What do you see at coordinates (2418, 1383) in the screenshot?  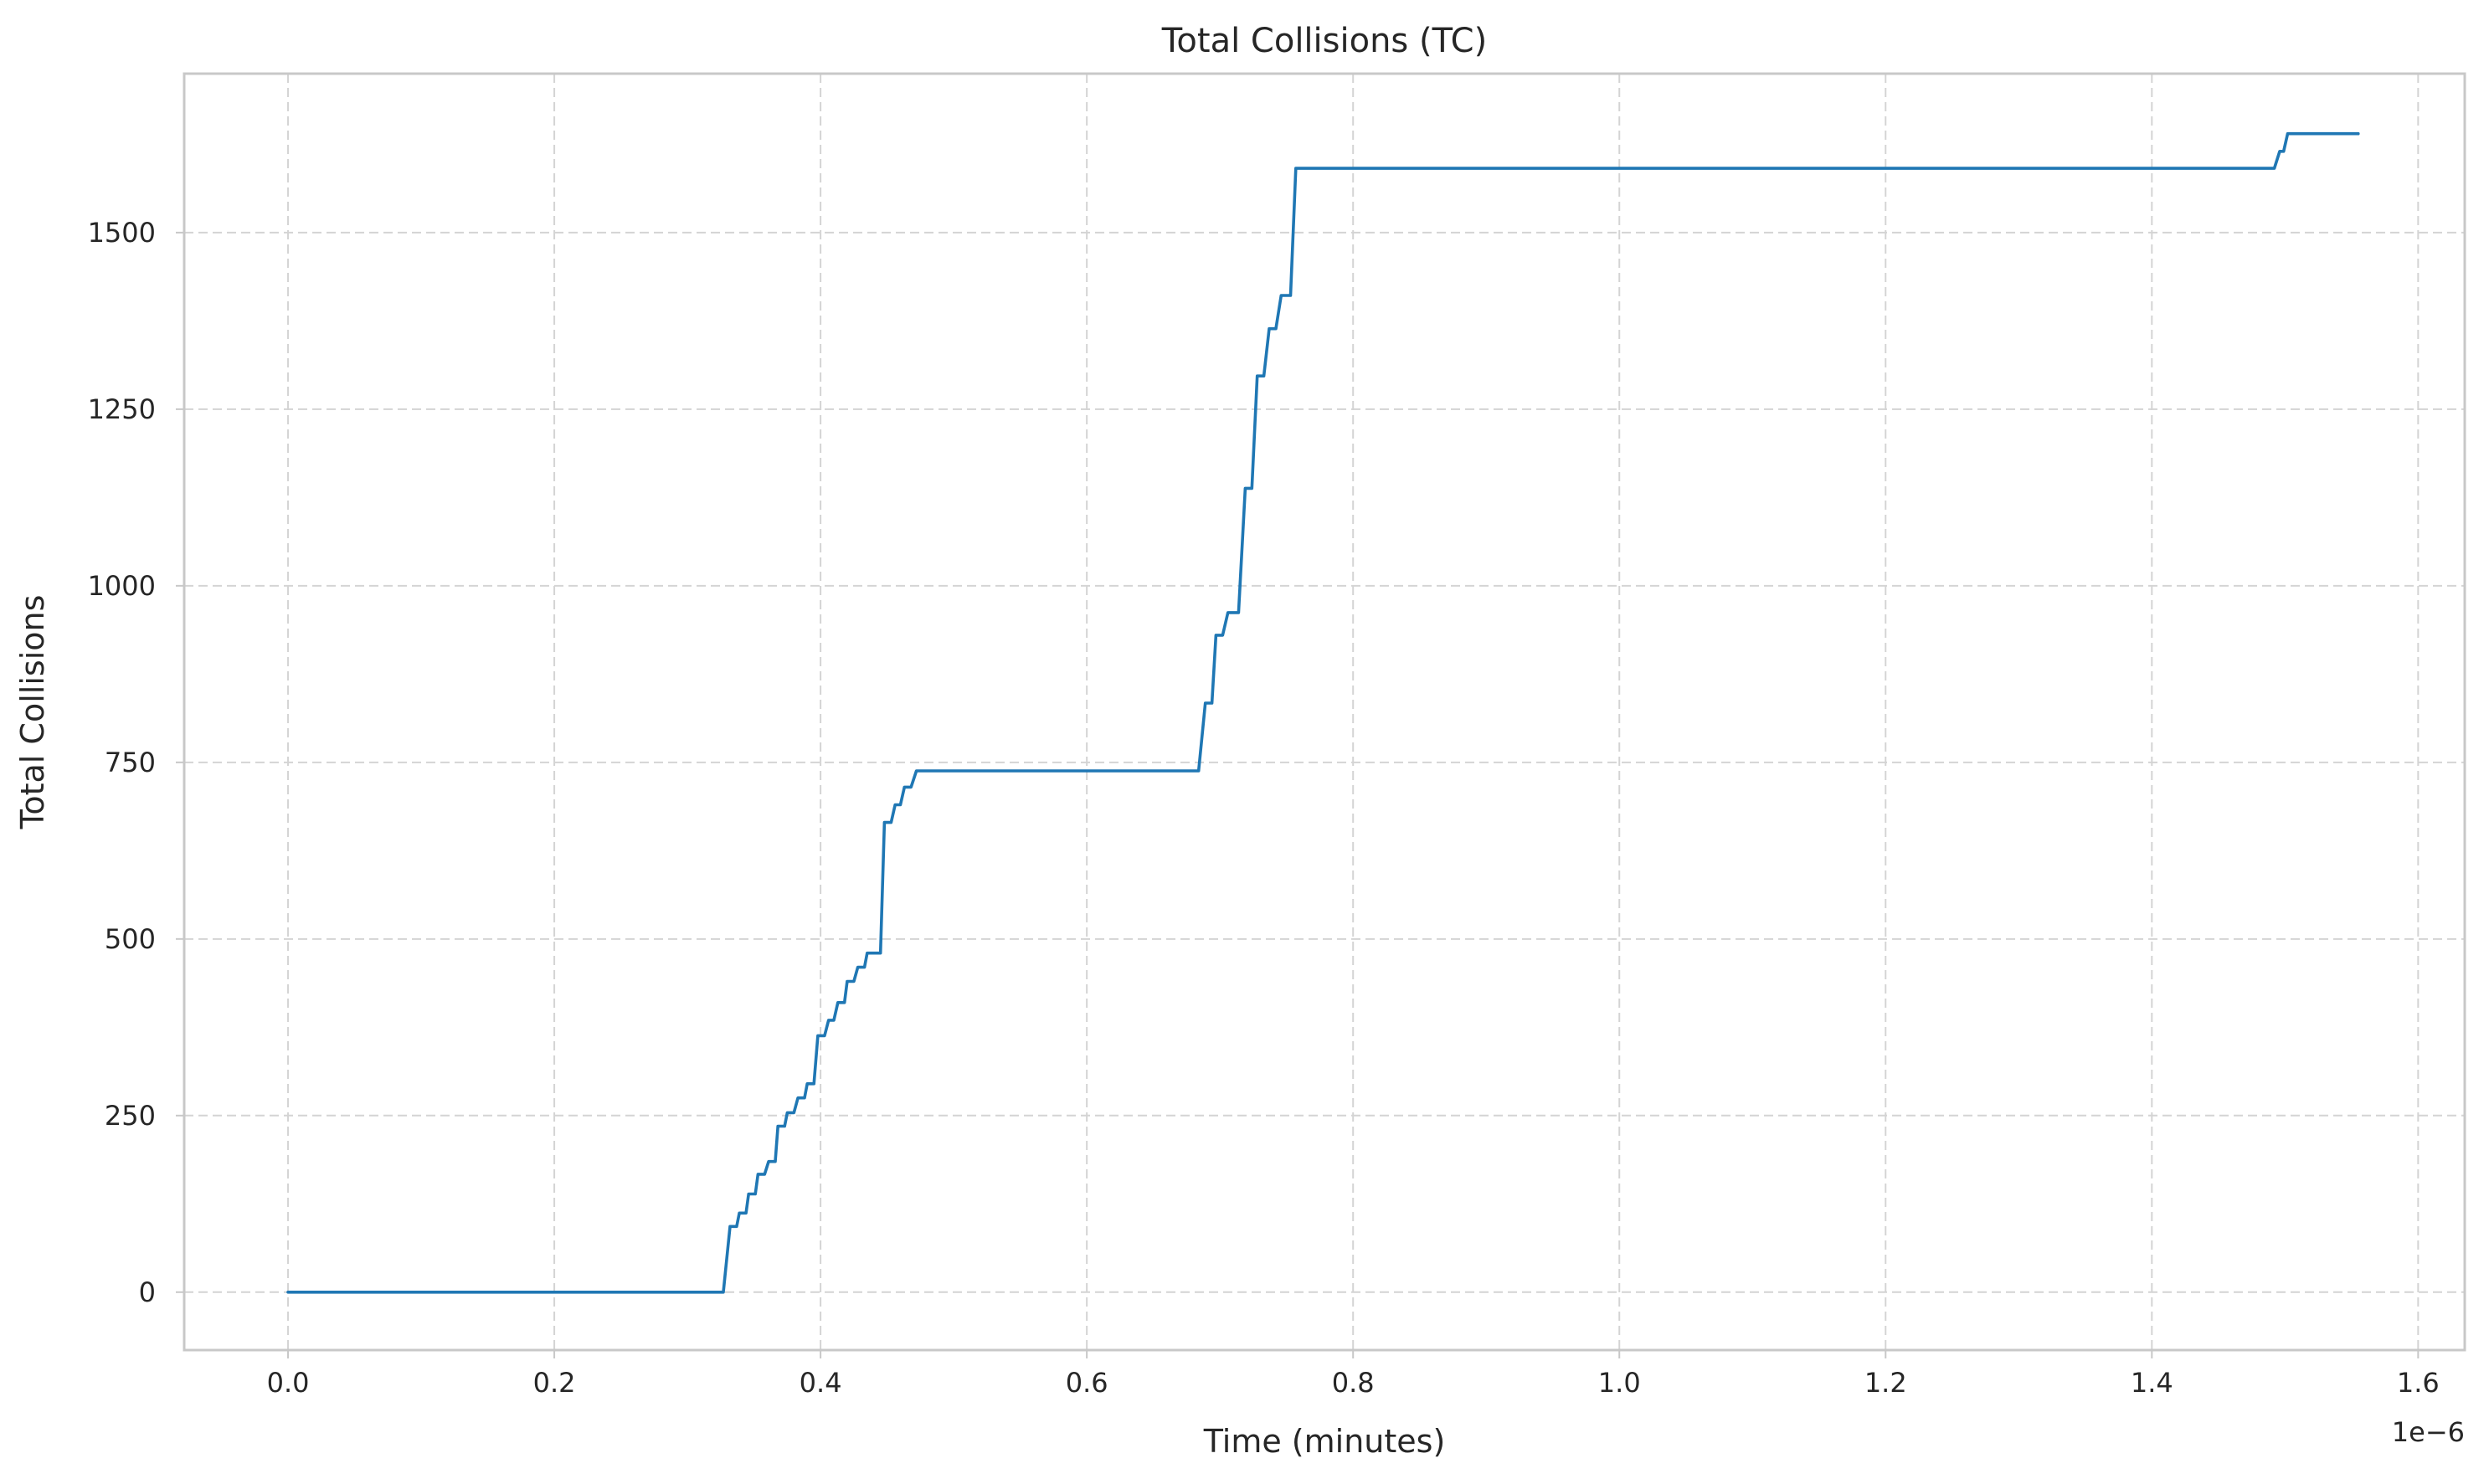 I see `x-tick-label: 1.6` at bounding box center [2418, 1383].